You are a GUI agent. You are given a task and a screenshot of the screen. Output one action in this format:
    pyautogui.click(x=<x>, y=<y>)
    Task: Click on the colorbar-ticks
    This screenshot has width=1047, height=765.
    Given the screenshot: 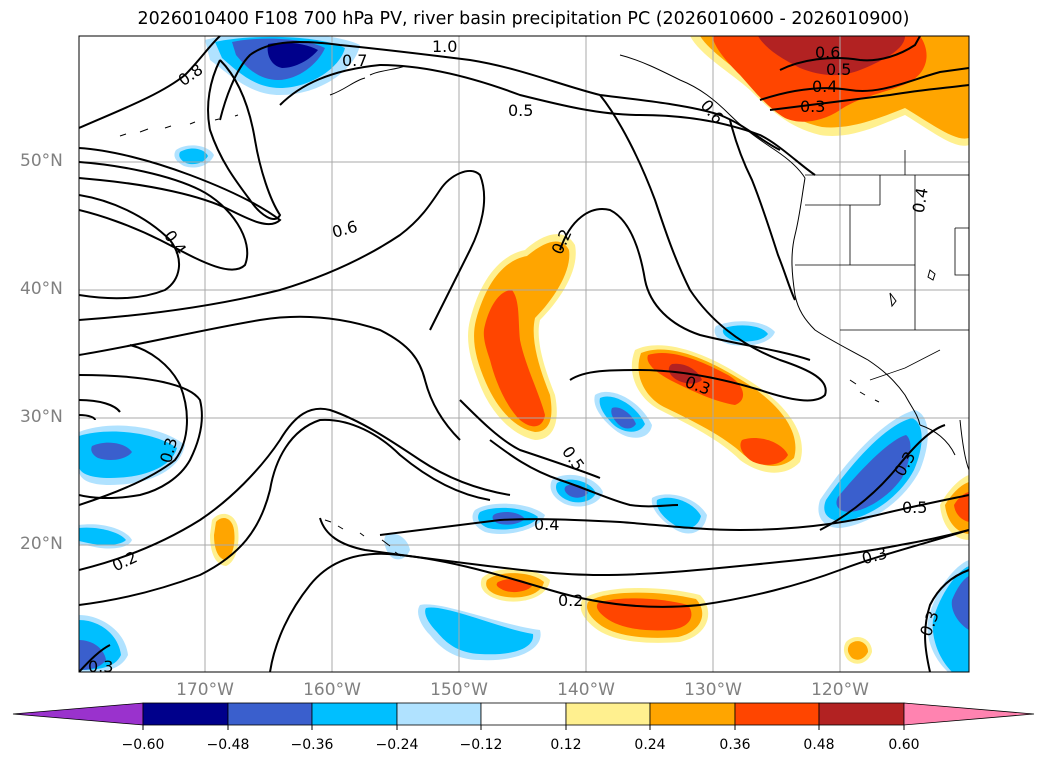 What is the action you would take?
    pyautogui.click(x=523, y=727)
    